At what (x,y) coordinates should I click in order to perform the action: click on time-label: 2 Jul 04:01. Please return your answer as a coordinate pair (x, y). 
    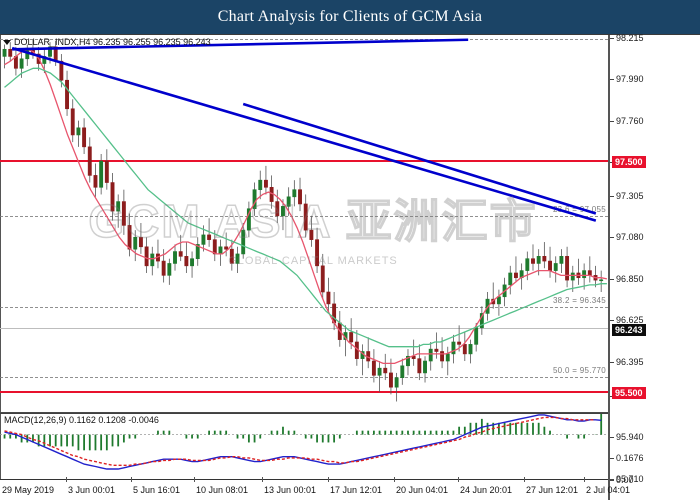
    Looking at the image, I should click on (608, 490).